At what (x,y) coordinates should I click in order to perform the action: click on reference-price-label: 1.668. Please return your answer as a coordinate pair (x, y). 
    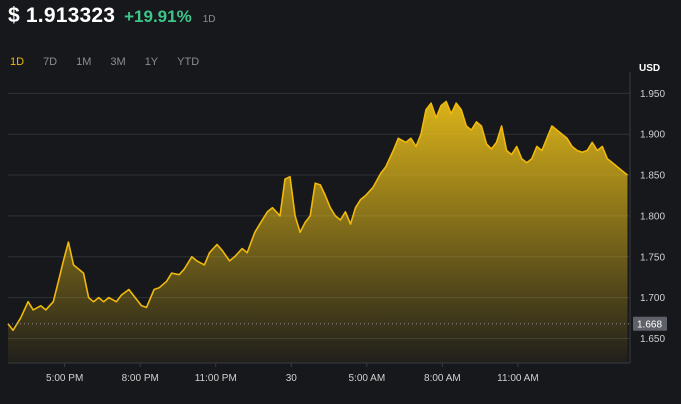
    Looking at the image, I should click on (649, 324).